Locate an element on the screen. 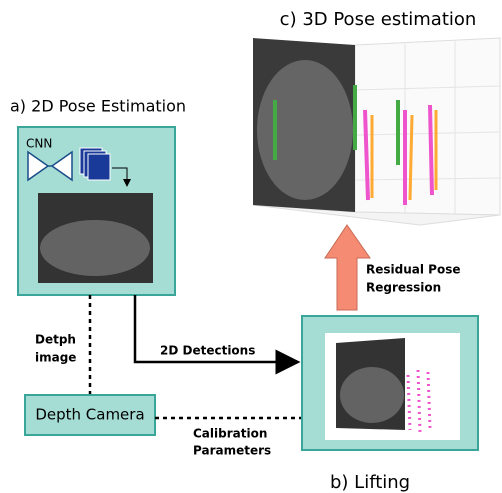 The height and width of the screenshot is (493, 502). panel-a-label: a) 2D Pose Estimation is located at coordinates (98, 106).